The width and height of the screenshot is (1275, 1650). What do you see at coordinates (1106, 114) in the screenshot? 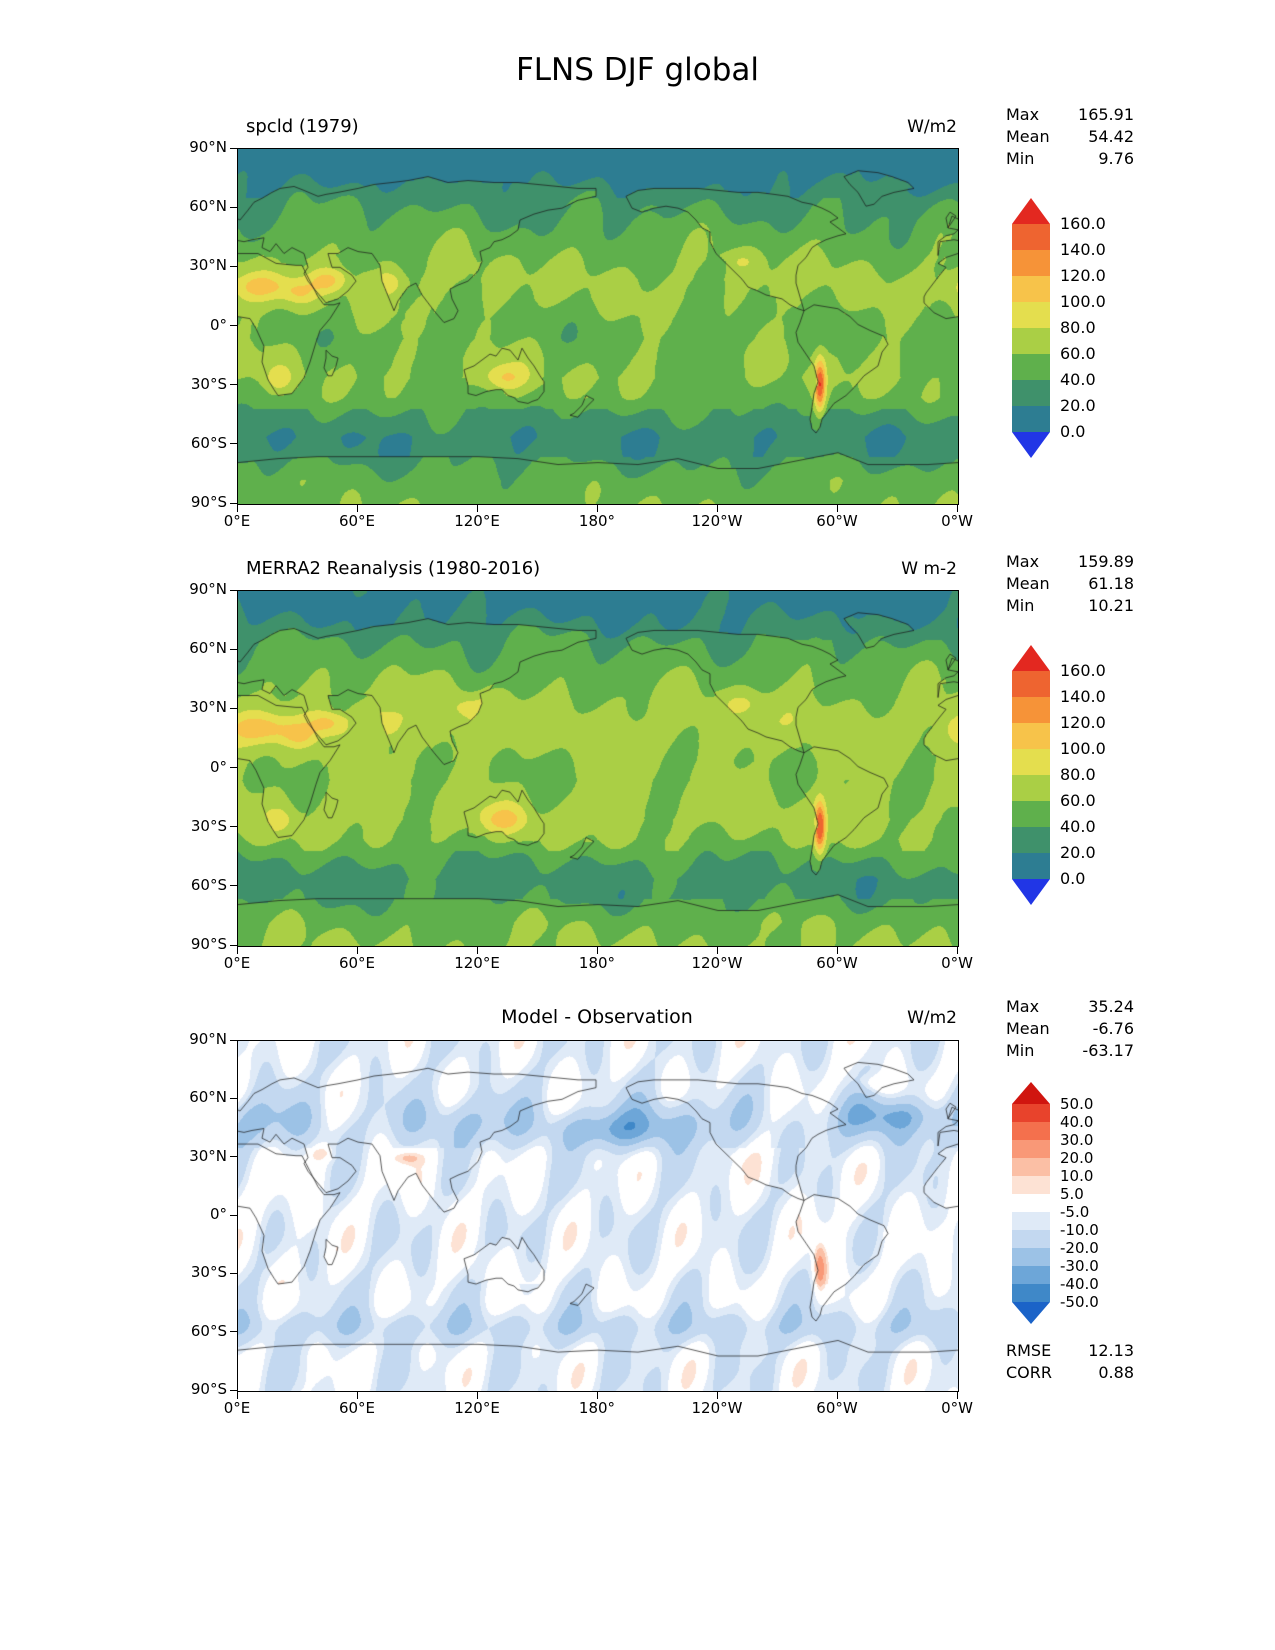
I see `stat-value: 165.91` at bounding box center [1106, 114].